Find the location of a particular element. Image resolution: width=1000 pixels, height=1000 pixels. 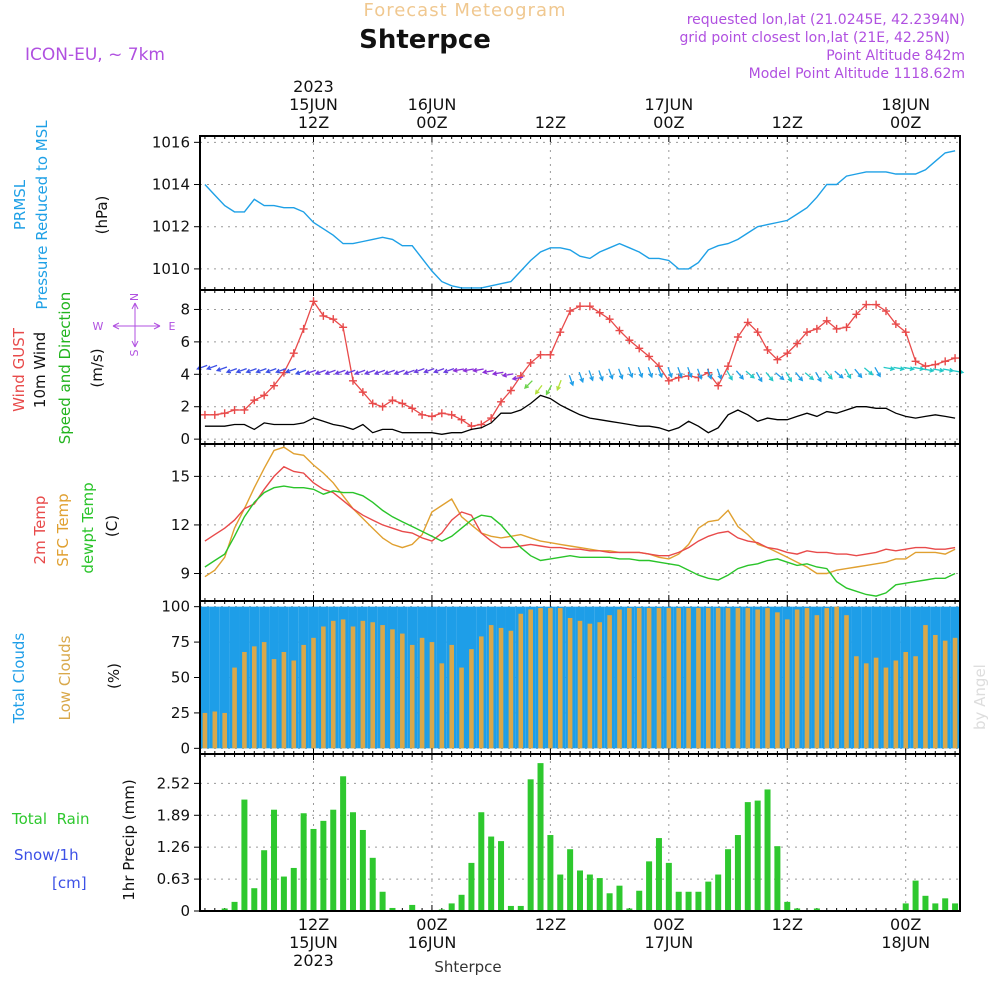

total-clouds-label: Total Clouds is located at coordinates (19, 679).